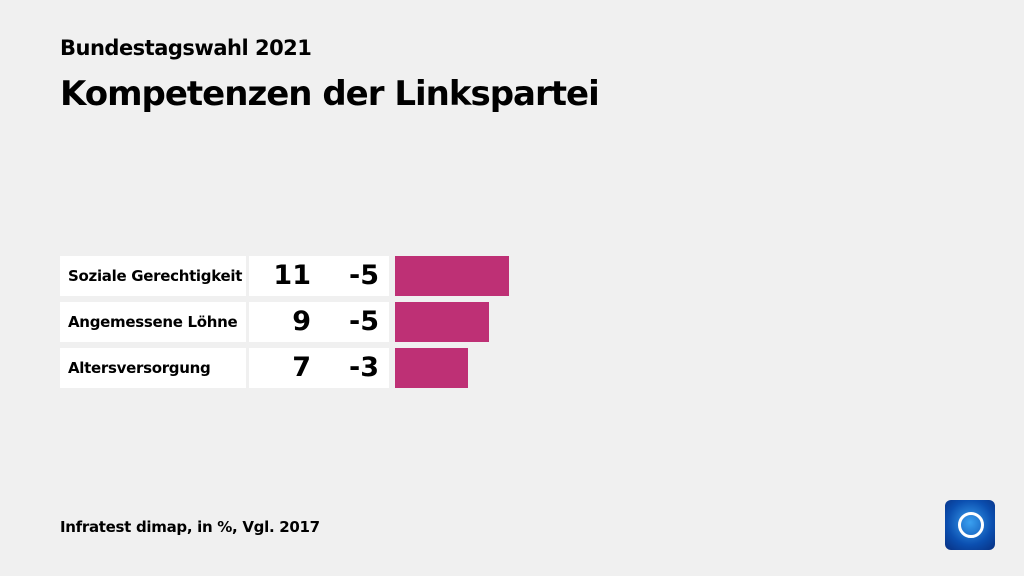 The image size is (1024, 576). Describe the element at coordinates (186, 48) in the screenshot. I see `subtitle: Bundestagswahl 2021` at that location.